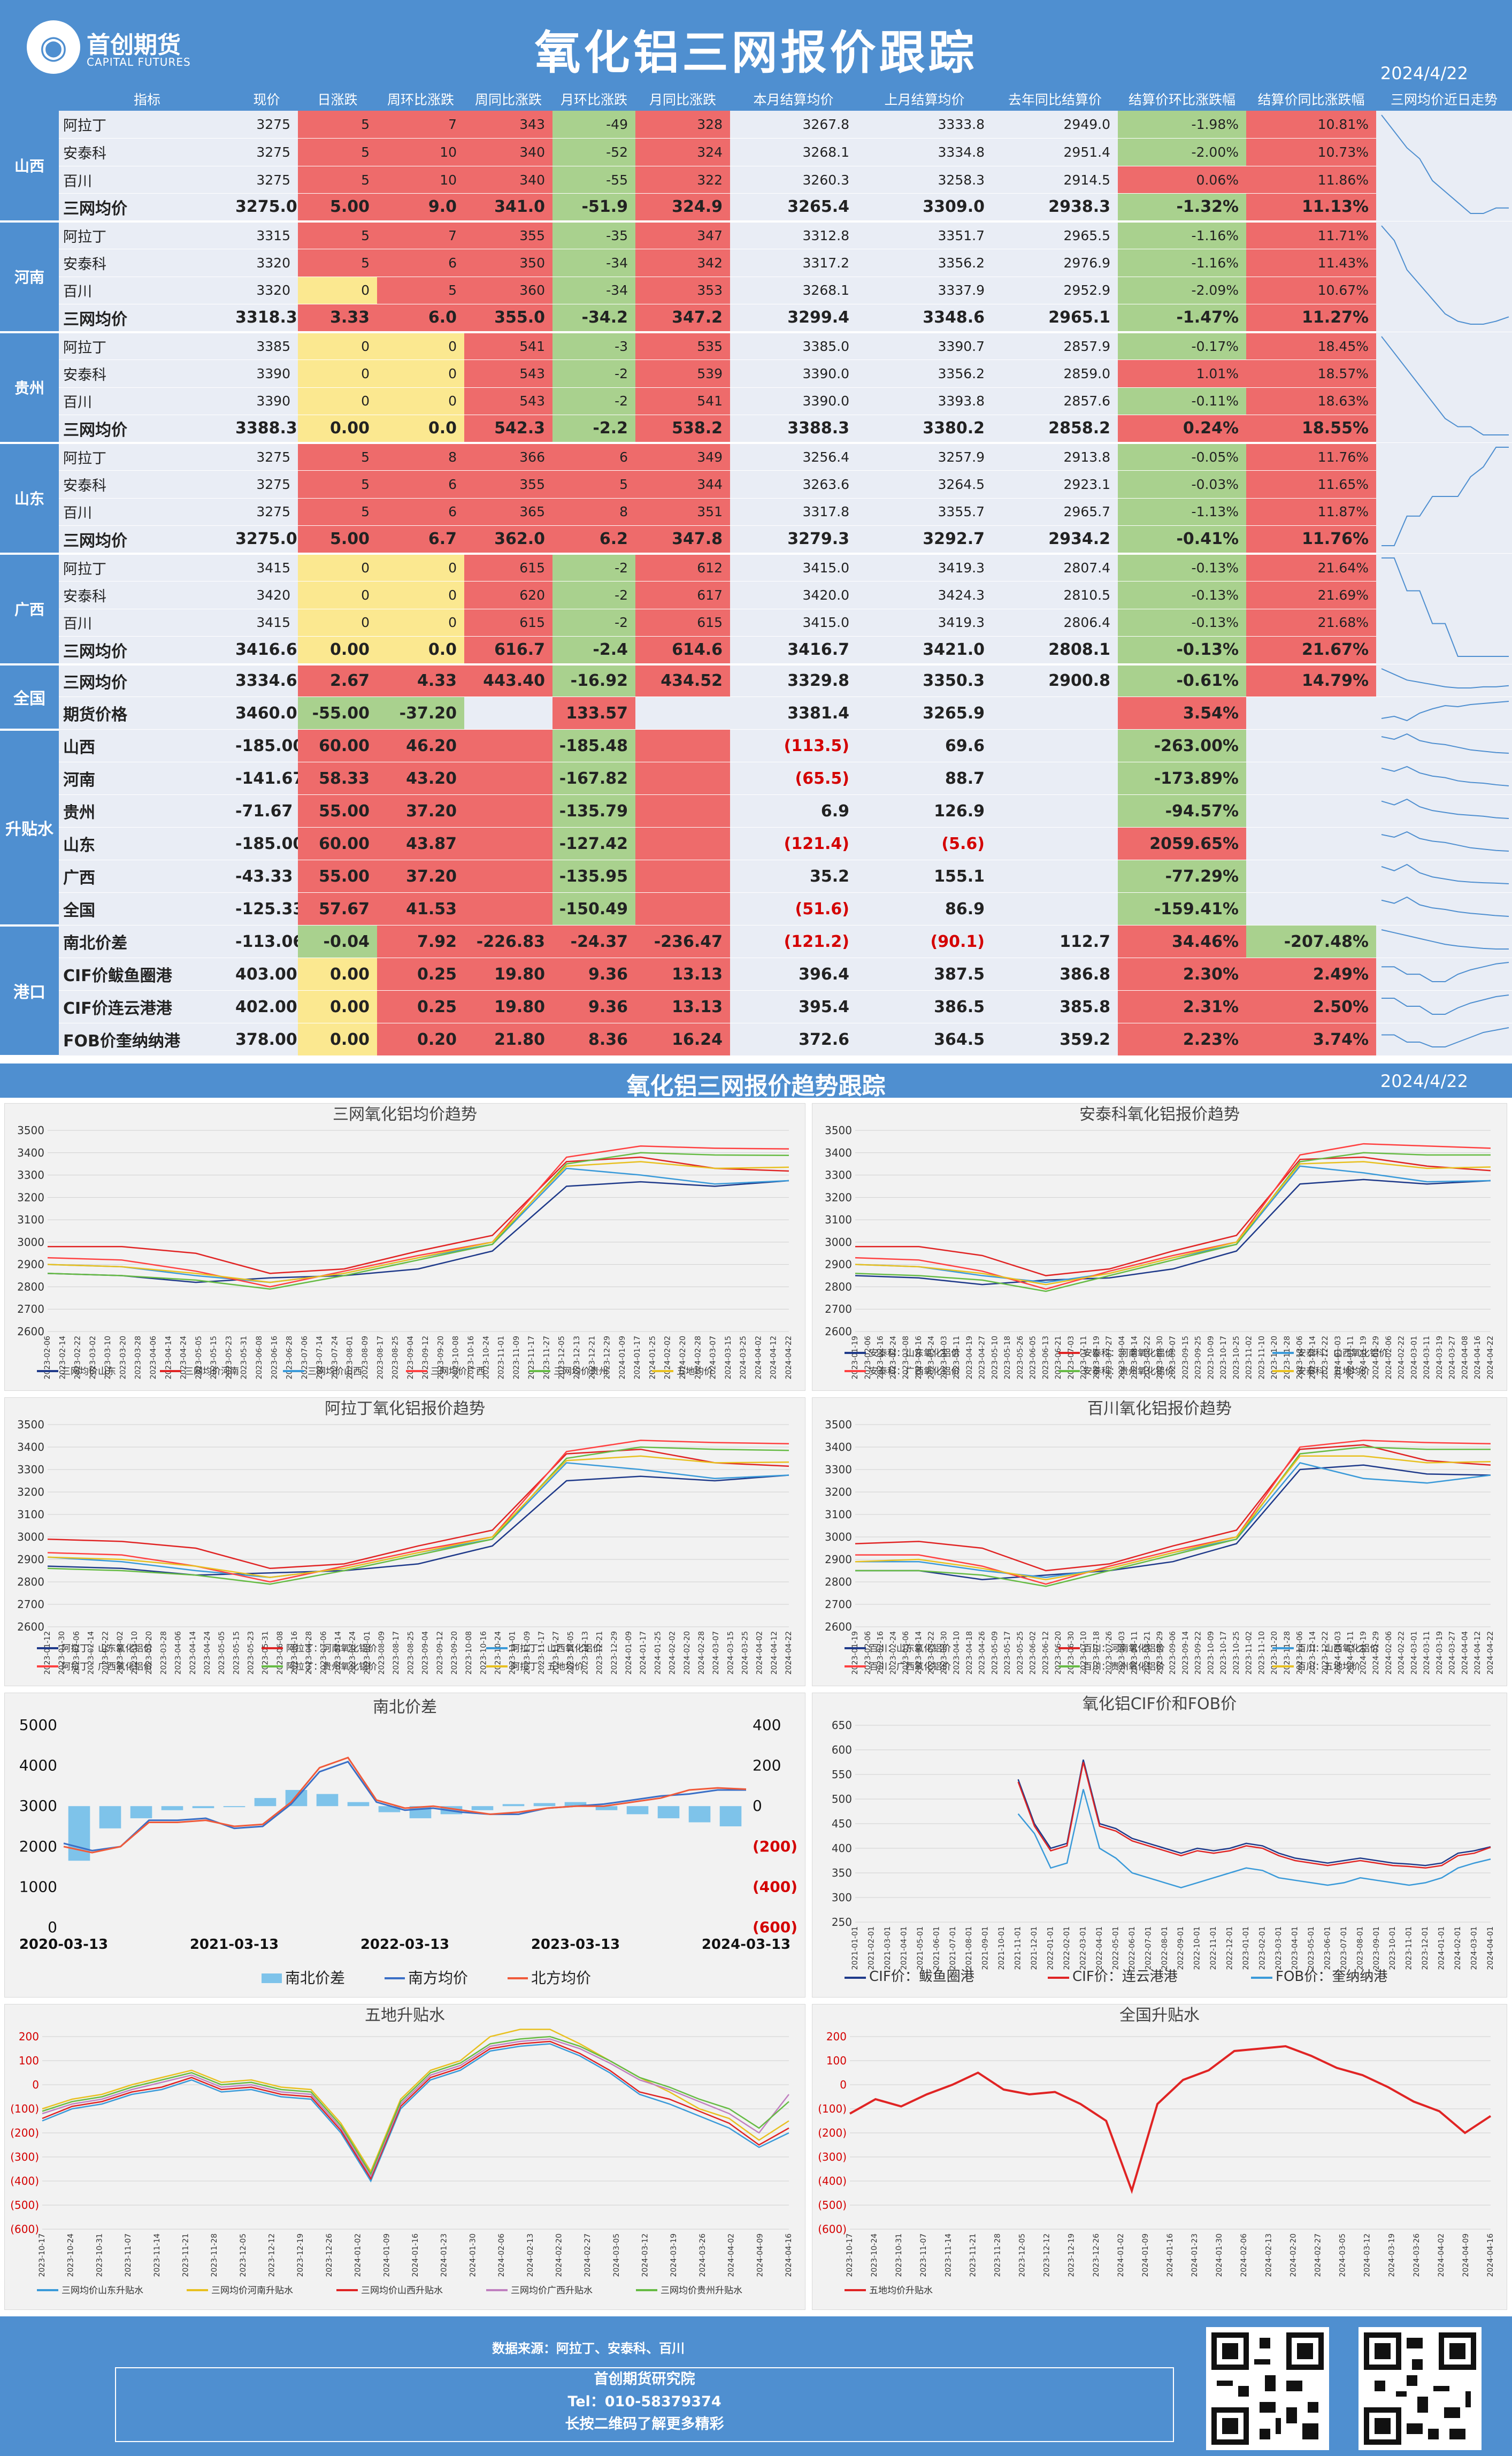 Image resolution: width=1512 pixels, height=2456 pixels. Describe the element at coordinates (1223, 1357) in the screenshot. I see `x-tick-label: 2023-10-17` at that location.